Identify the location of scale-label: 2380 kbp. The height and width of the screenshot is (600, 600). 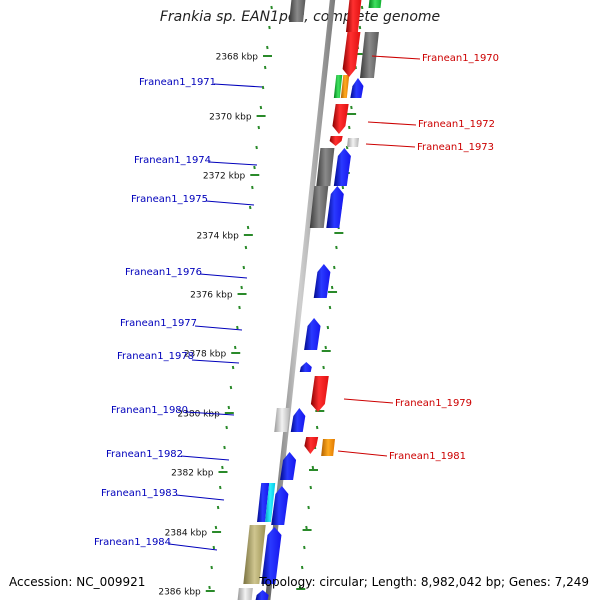
(198, 415).